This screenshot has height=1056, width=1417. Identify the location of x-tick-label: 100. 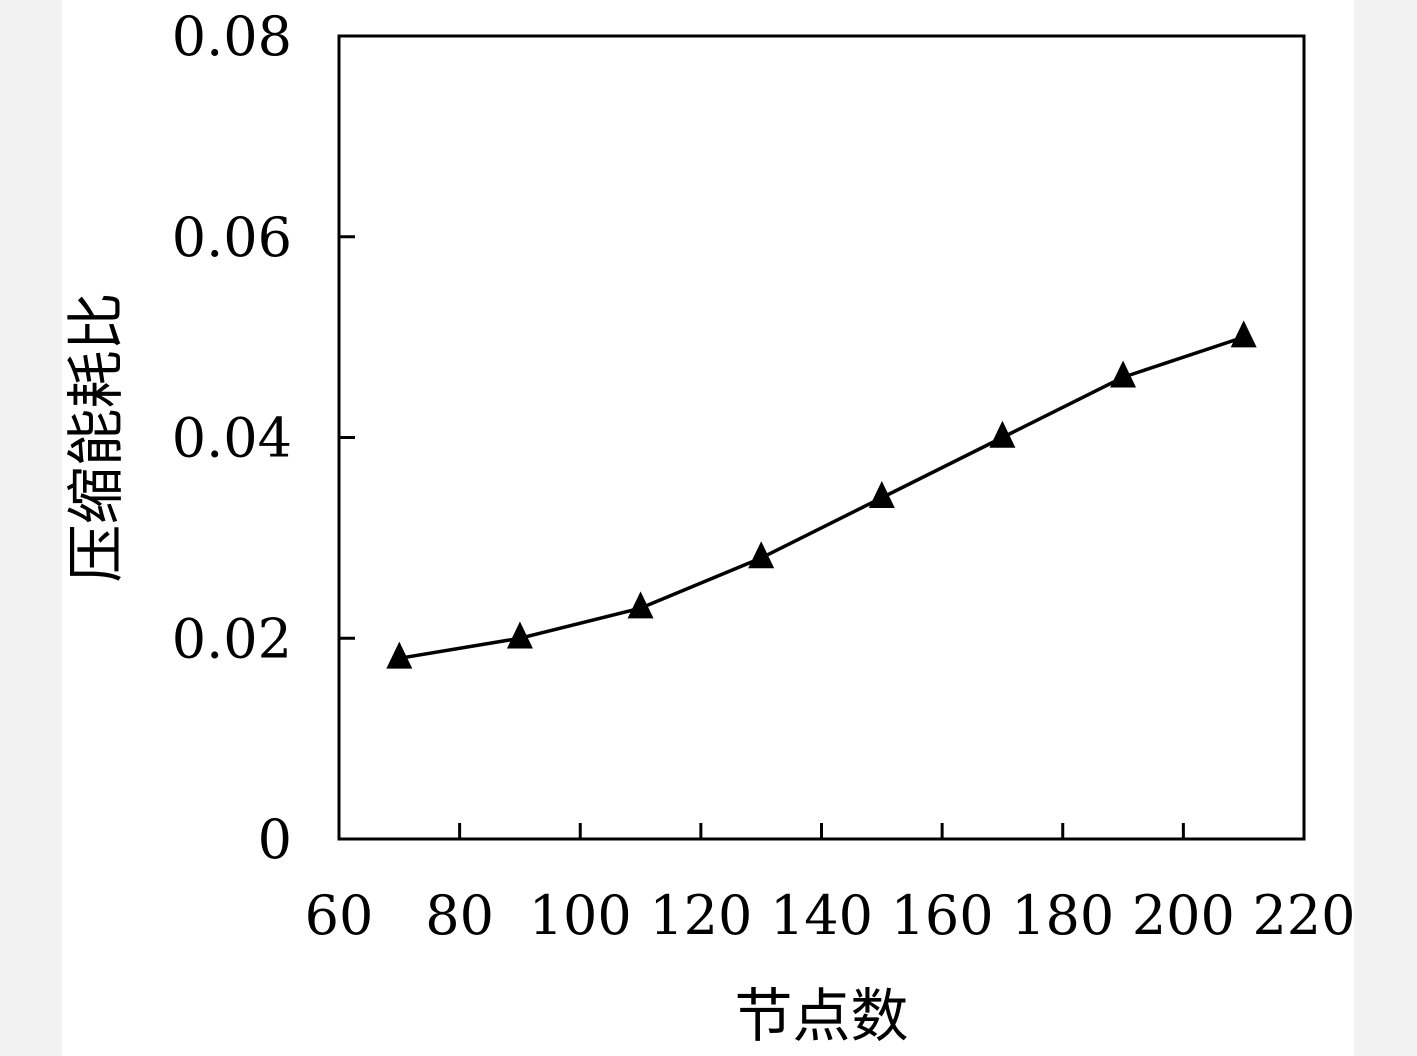
(580, 915).